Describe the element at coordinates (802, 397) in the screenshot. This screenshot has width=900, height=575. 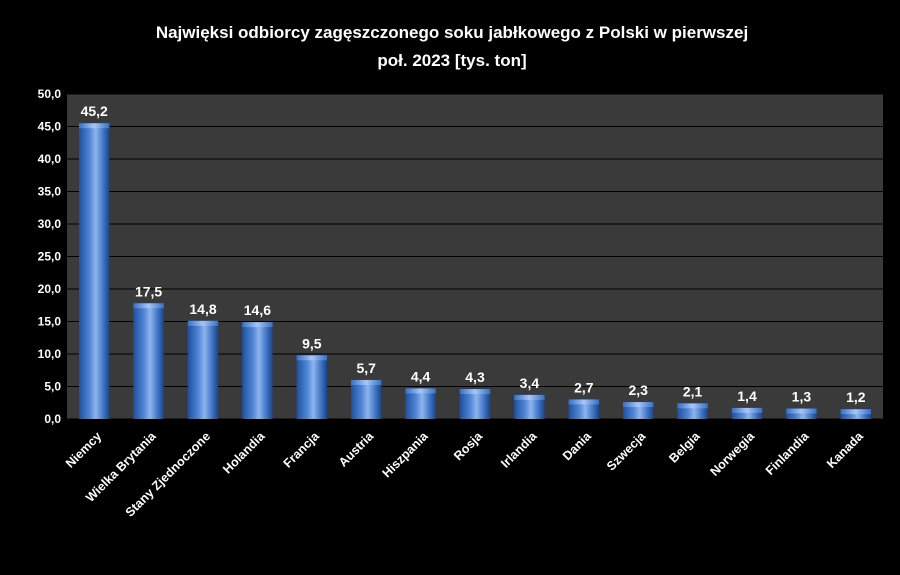
I see `data-label: 1,3` at that location.